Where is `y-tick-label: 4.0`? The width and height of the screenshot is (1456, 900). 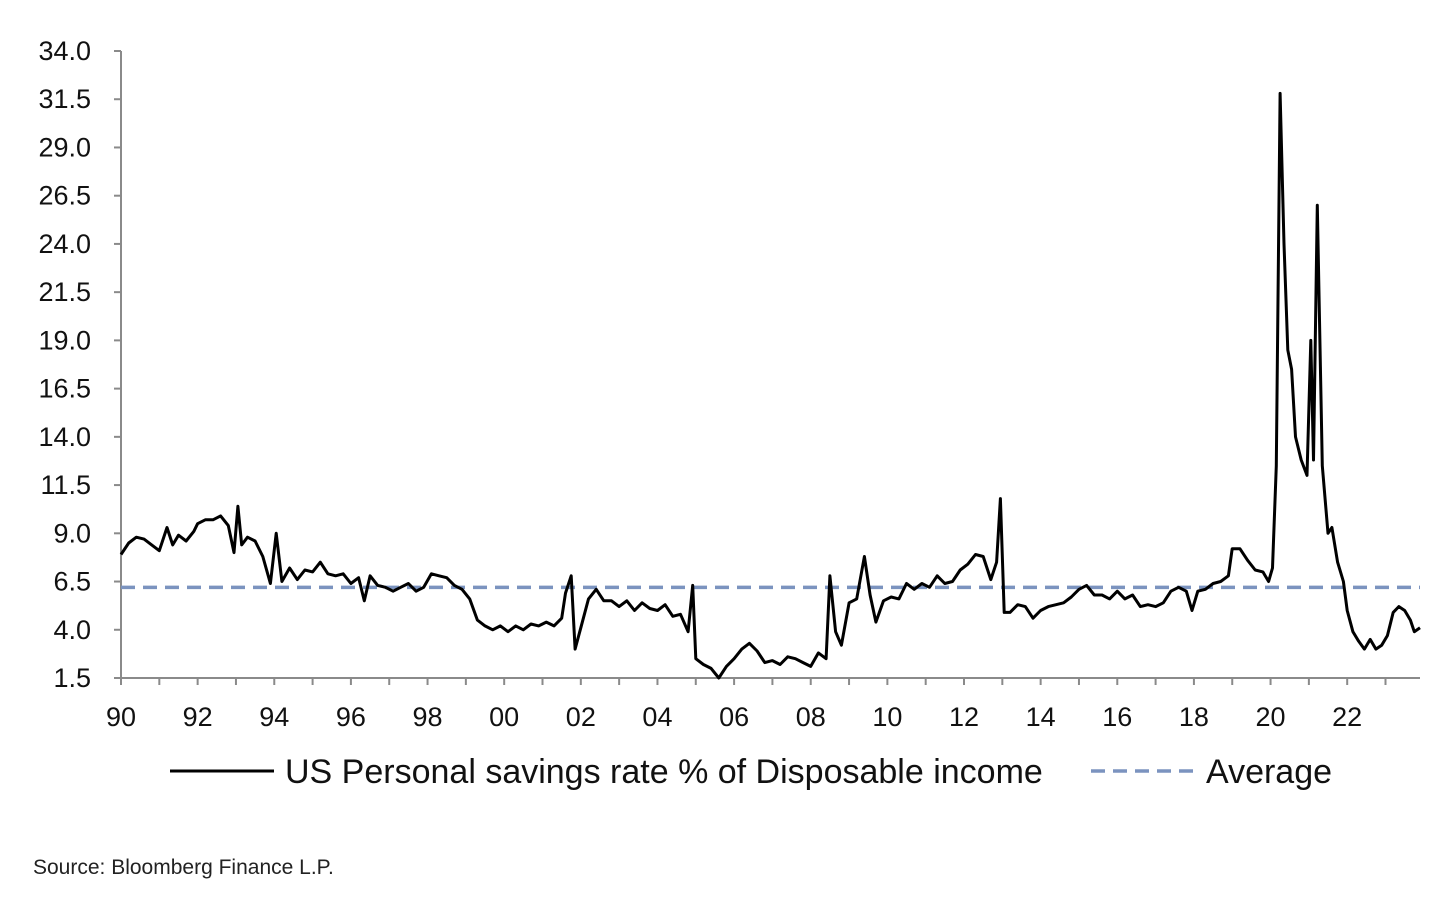
y-tick-label: 4.0 is located at coordinates (72, 630).